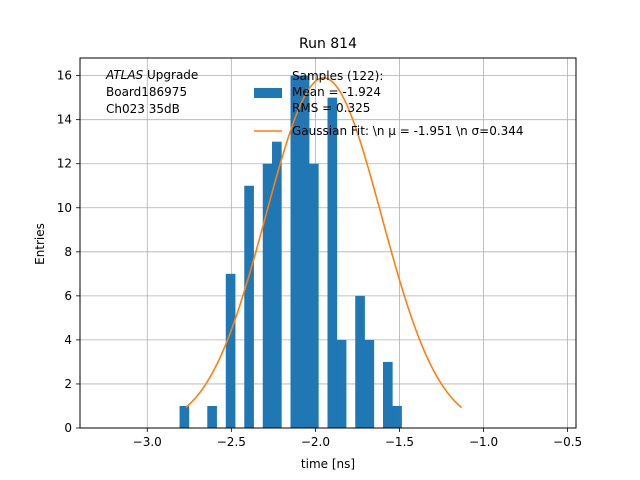  Describe the element at coordinates (64, 164) in the screenshot. I see `y-tick-label: 12` at that location.